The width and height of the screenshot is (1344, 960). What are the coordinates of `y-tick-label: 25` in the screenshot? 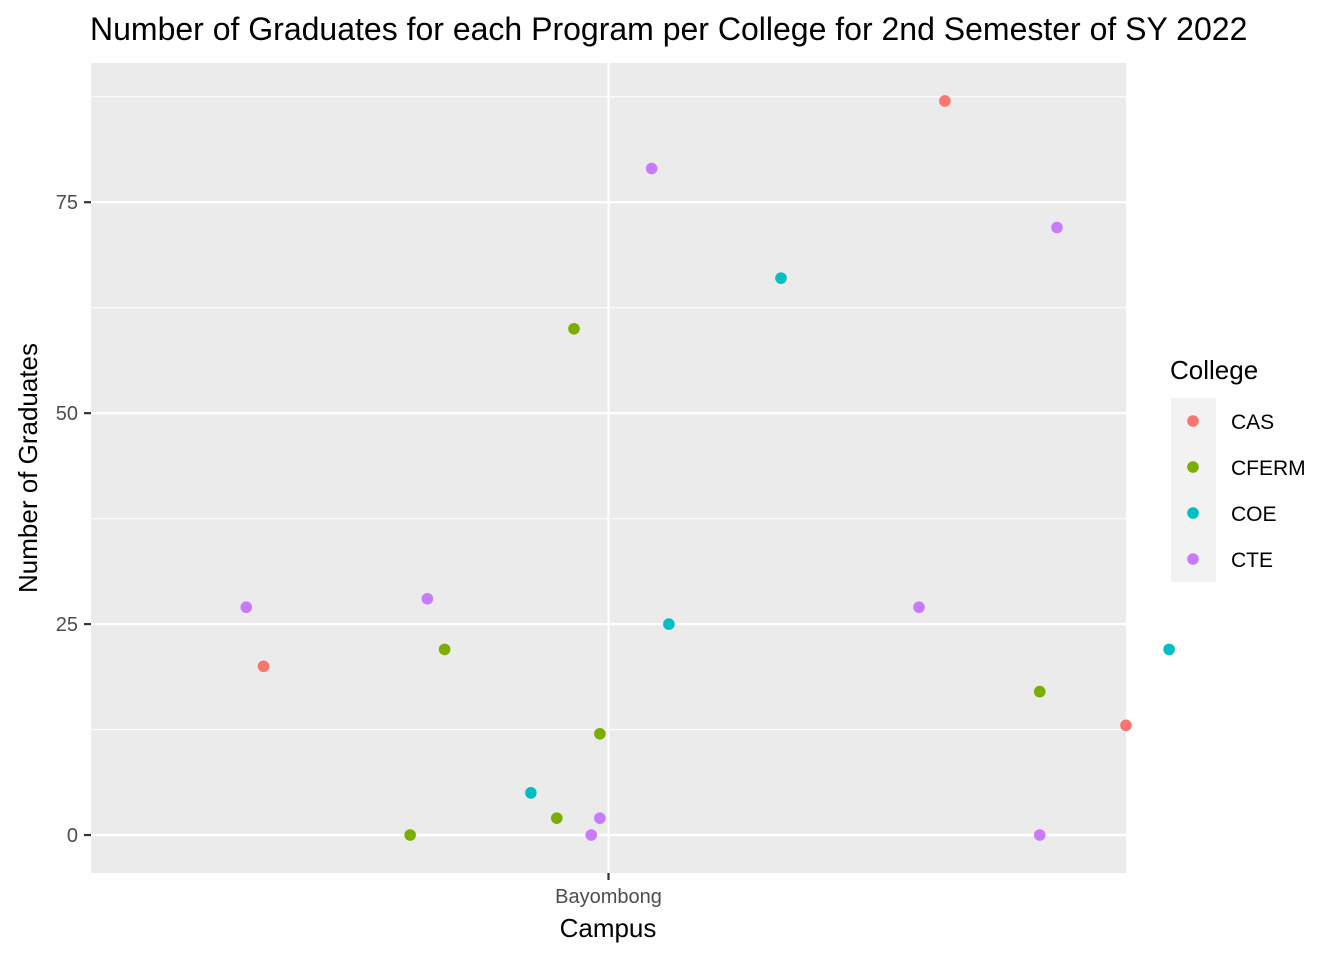 It's located at (67, 625).